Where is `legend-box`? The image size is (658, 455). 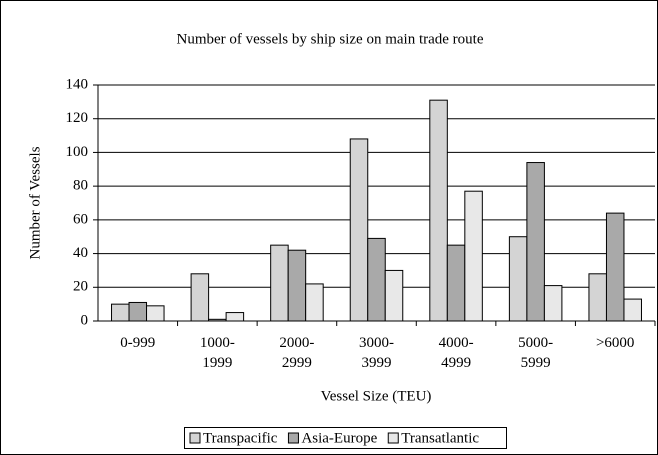
legend-box is located at coordinates (345, 438).